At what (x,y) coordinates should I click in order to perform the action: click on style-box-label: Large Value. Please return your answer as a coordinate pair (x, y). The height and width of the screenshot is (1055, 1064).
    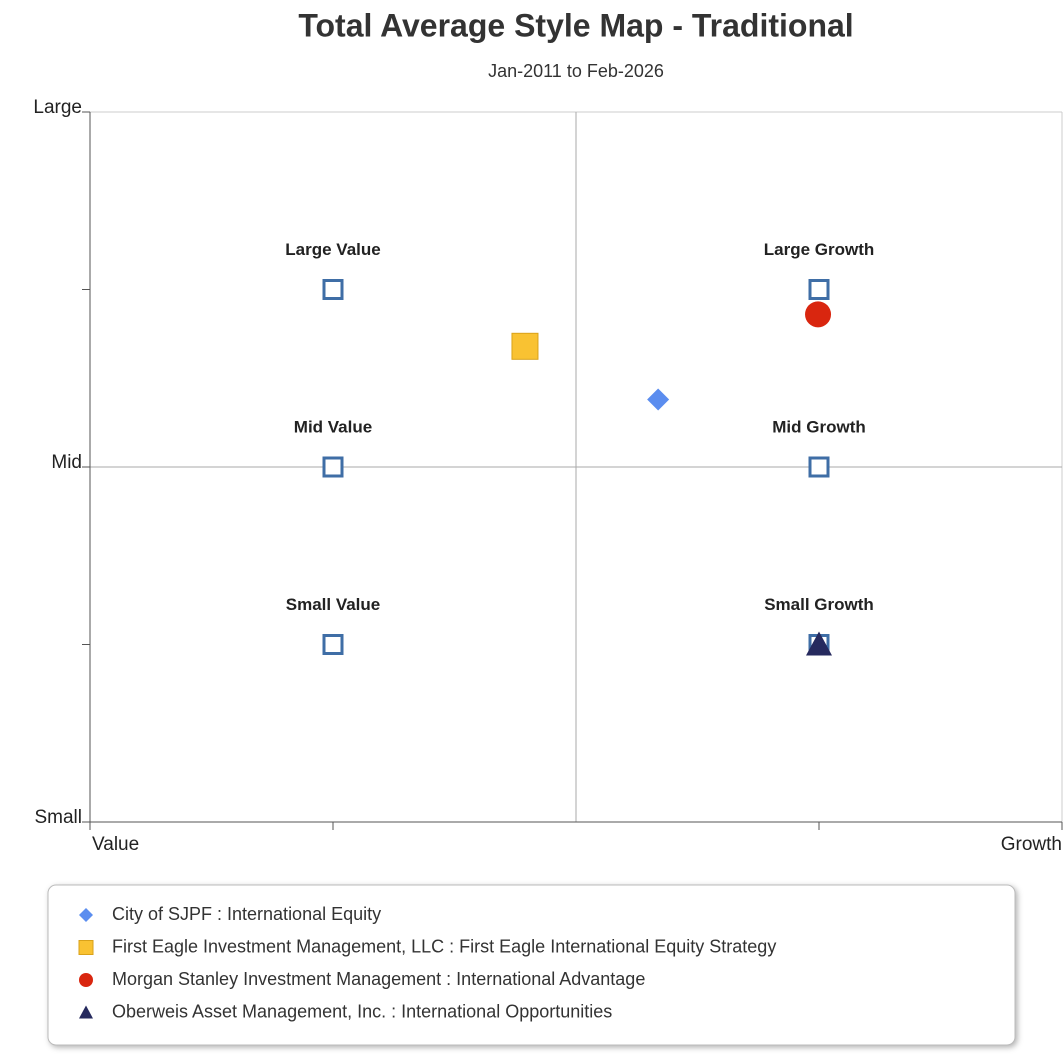
    Looking at the image, I should click on (332, 249).